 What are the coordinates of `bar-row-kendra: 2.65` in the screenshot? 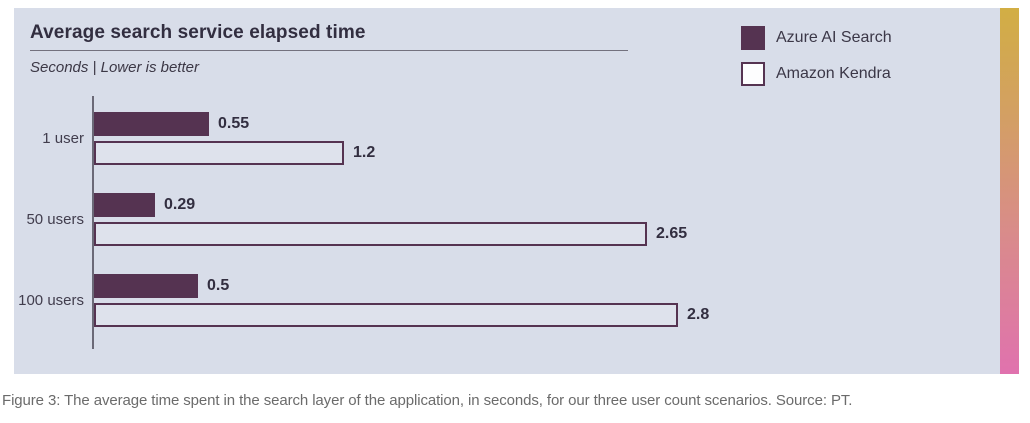 It's located at (390, 234).